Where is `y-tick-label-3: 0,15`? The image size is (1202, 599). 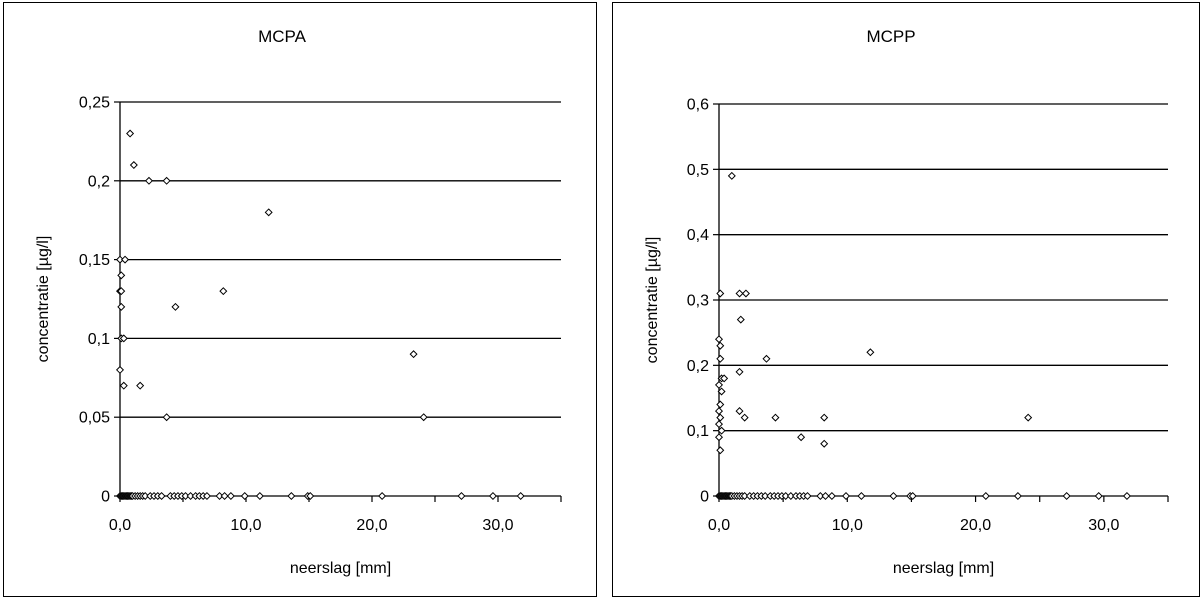 y-tick-label-3: 0,15 is located at coordinates (94, 260).